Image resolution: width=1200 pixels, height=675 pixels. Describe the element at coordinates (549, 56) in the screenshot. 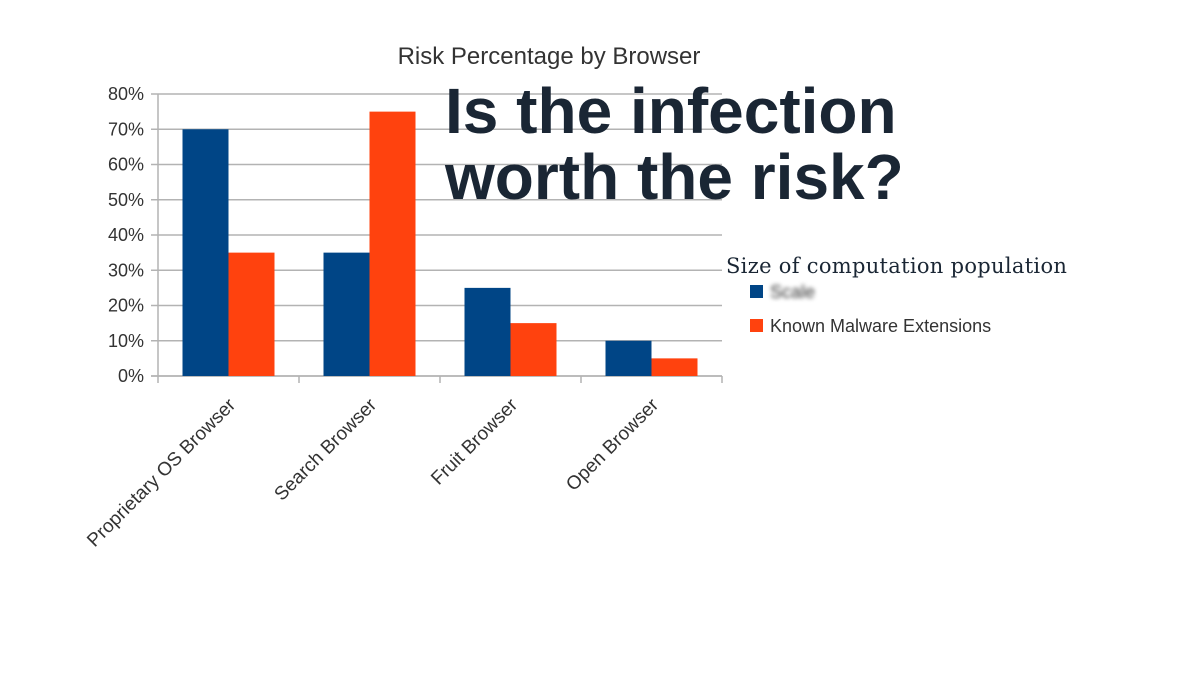

I see `chart-title: Risk Percentage by Browser` at that location.